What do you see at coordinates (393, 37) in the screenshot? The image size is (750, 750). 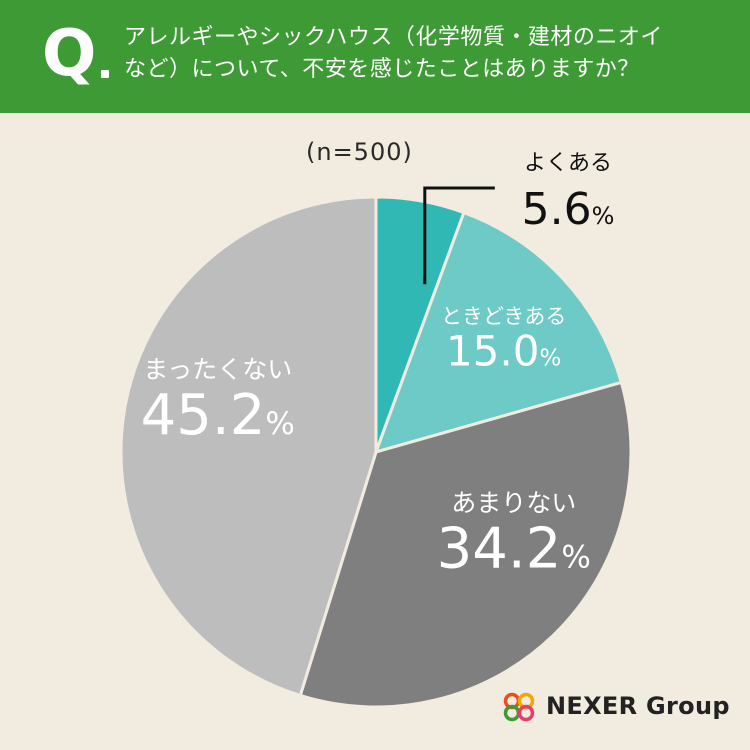 I see `question-line-1: アレルギーやシックハウス（化学物質・建材のニオイ` at bounding box center [393, 37].